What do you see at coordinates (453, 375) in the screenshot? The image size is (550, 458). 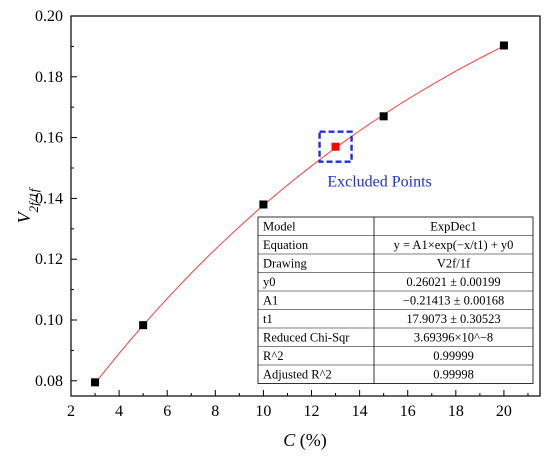 I see `table-row-value: 0.99998` at bounding box center [453, 375].